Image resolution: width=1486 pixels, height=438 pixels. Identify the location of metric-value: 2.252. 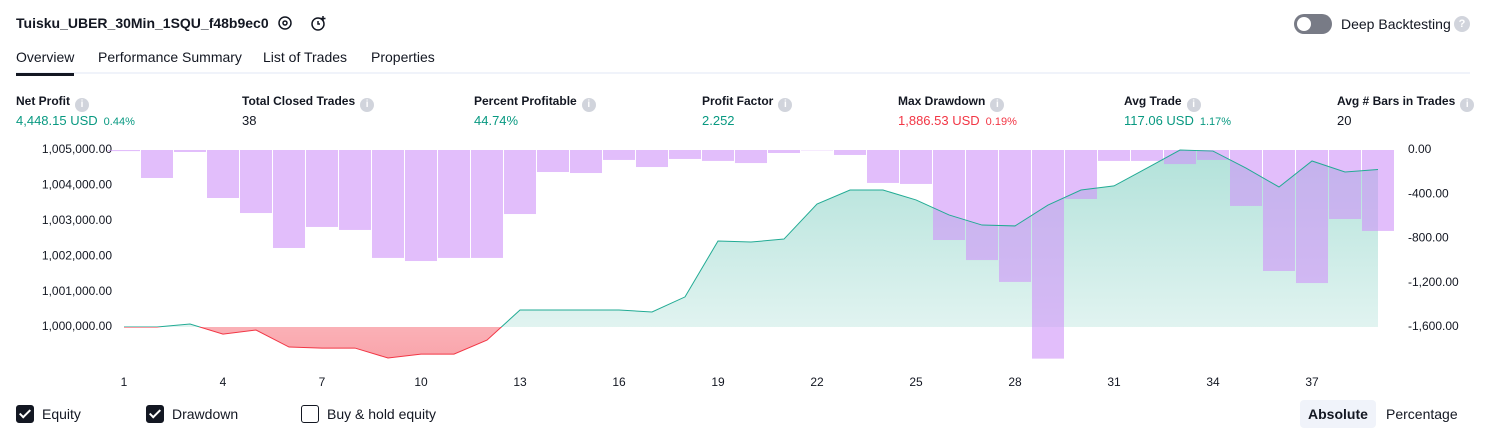
(718, 120).